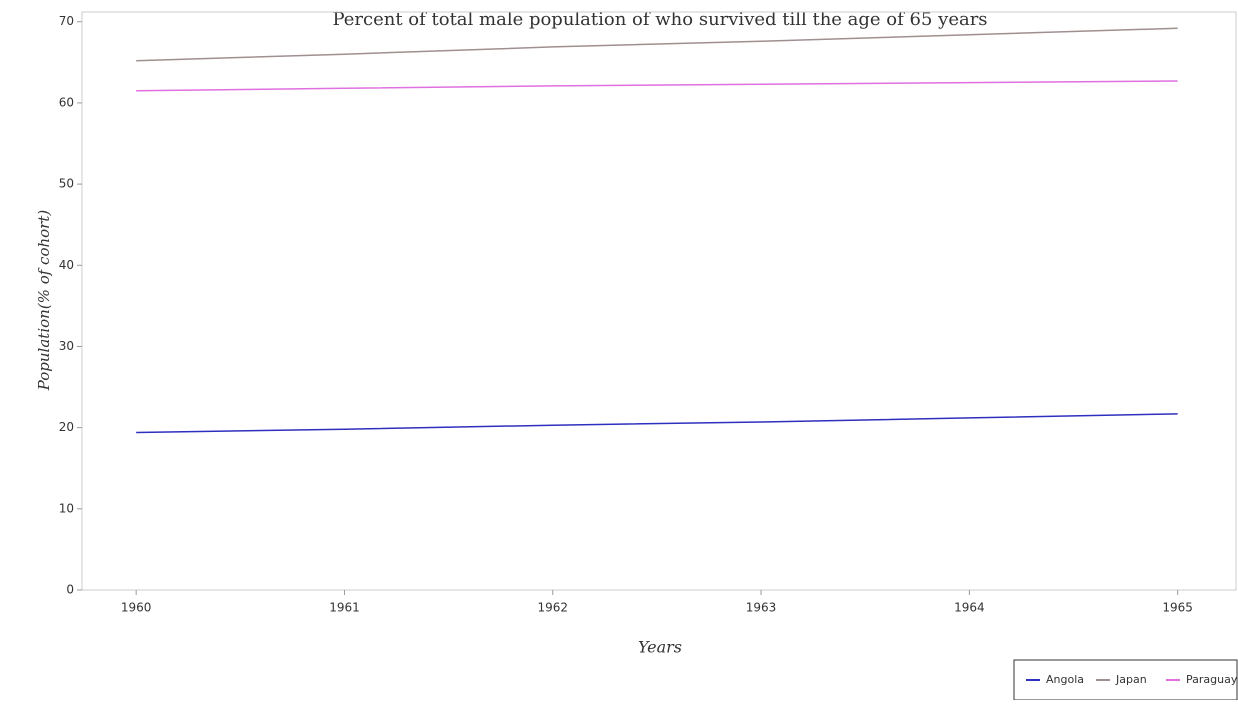 This screenshot has height=704, width=1238. Describe the element at coordinates (761, 608) in the screenshot. I see `x-tick-label: 1963` at that location.